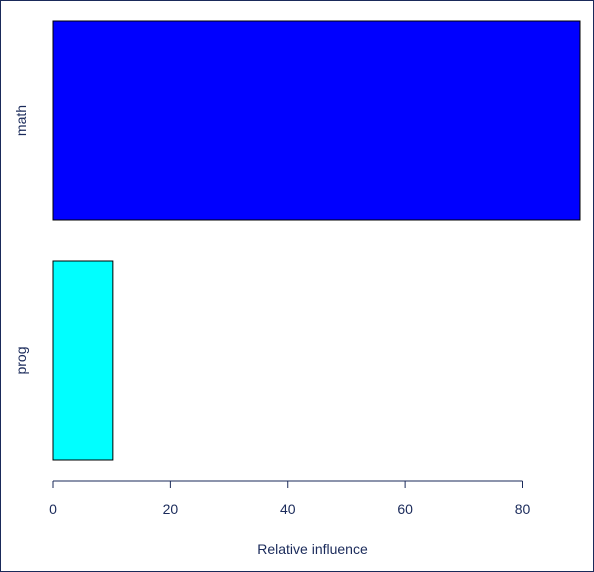  Describe the element at coordinates (53, 509) in the screenshot. I see `x-tick-label-0: 0` at that location.